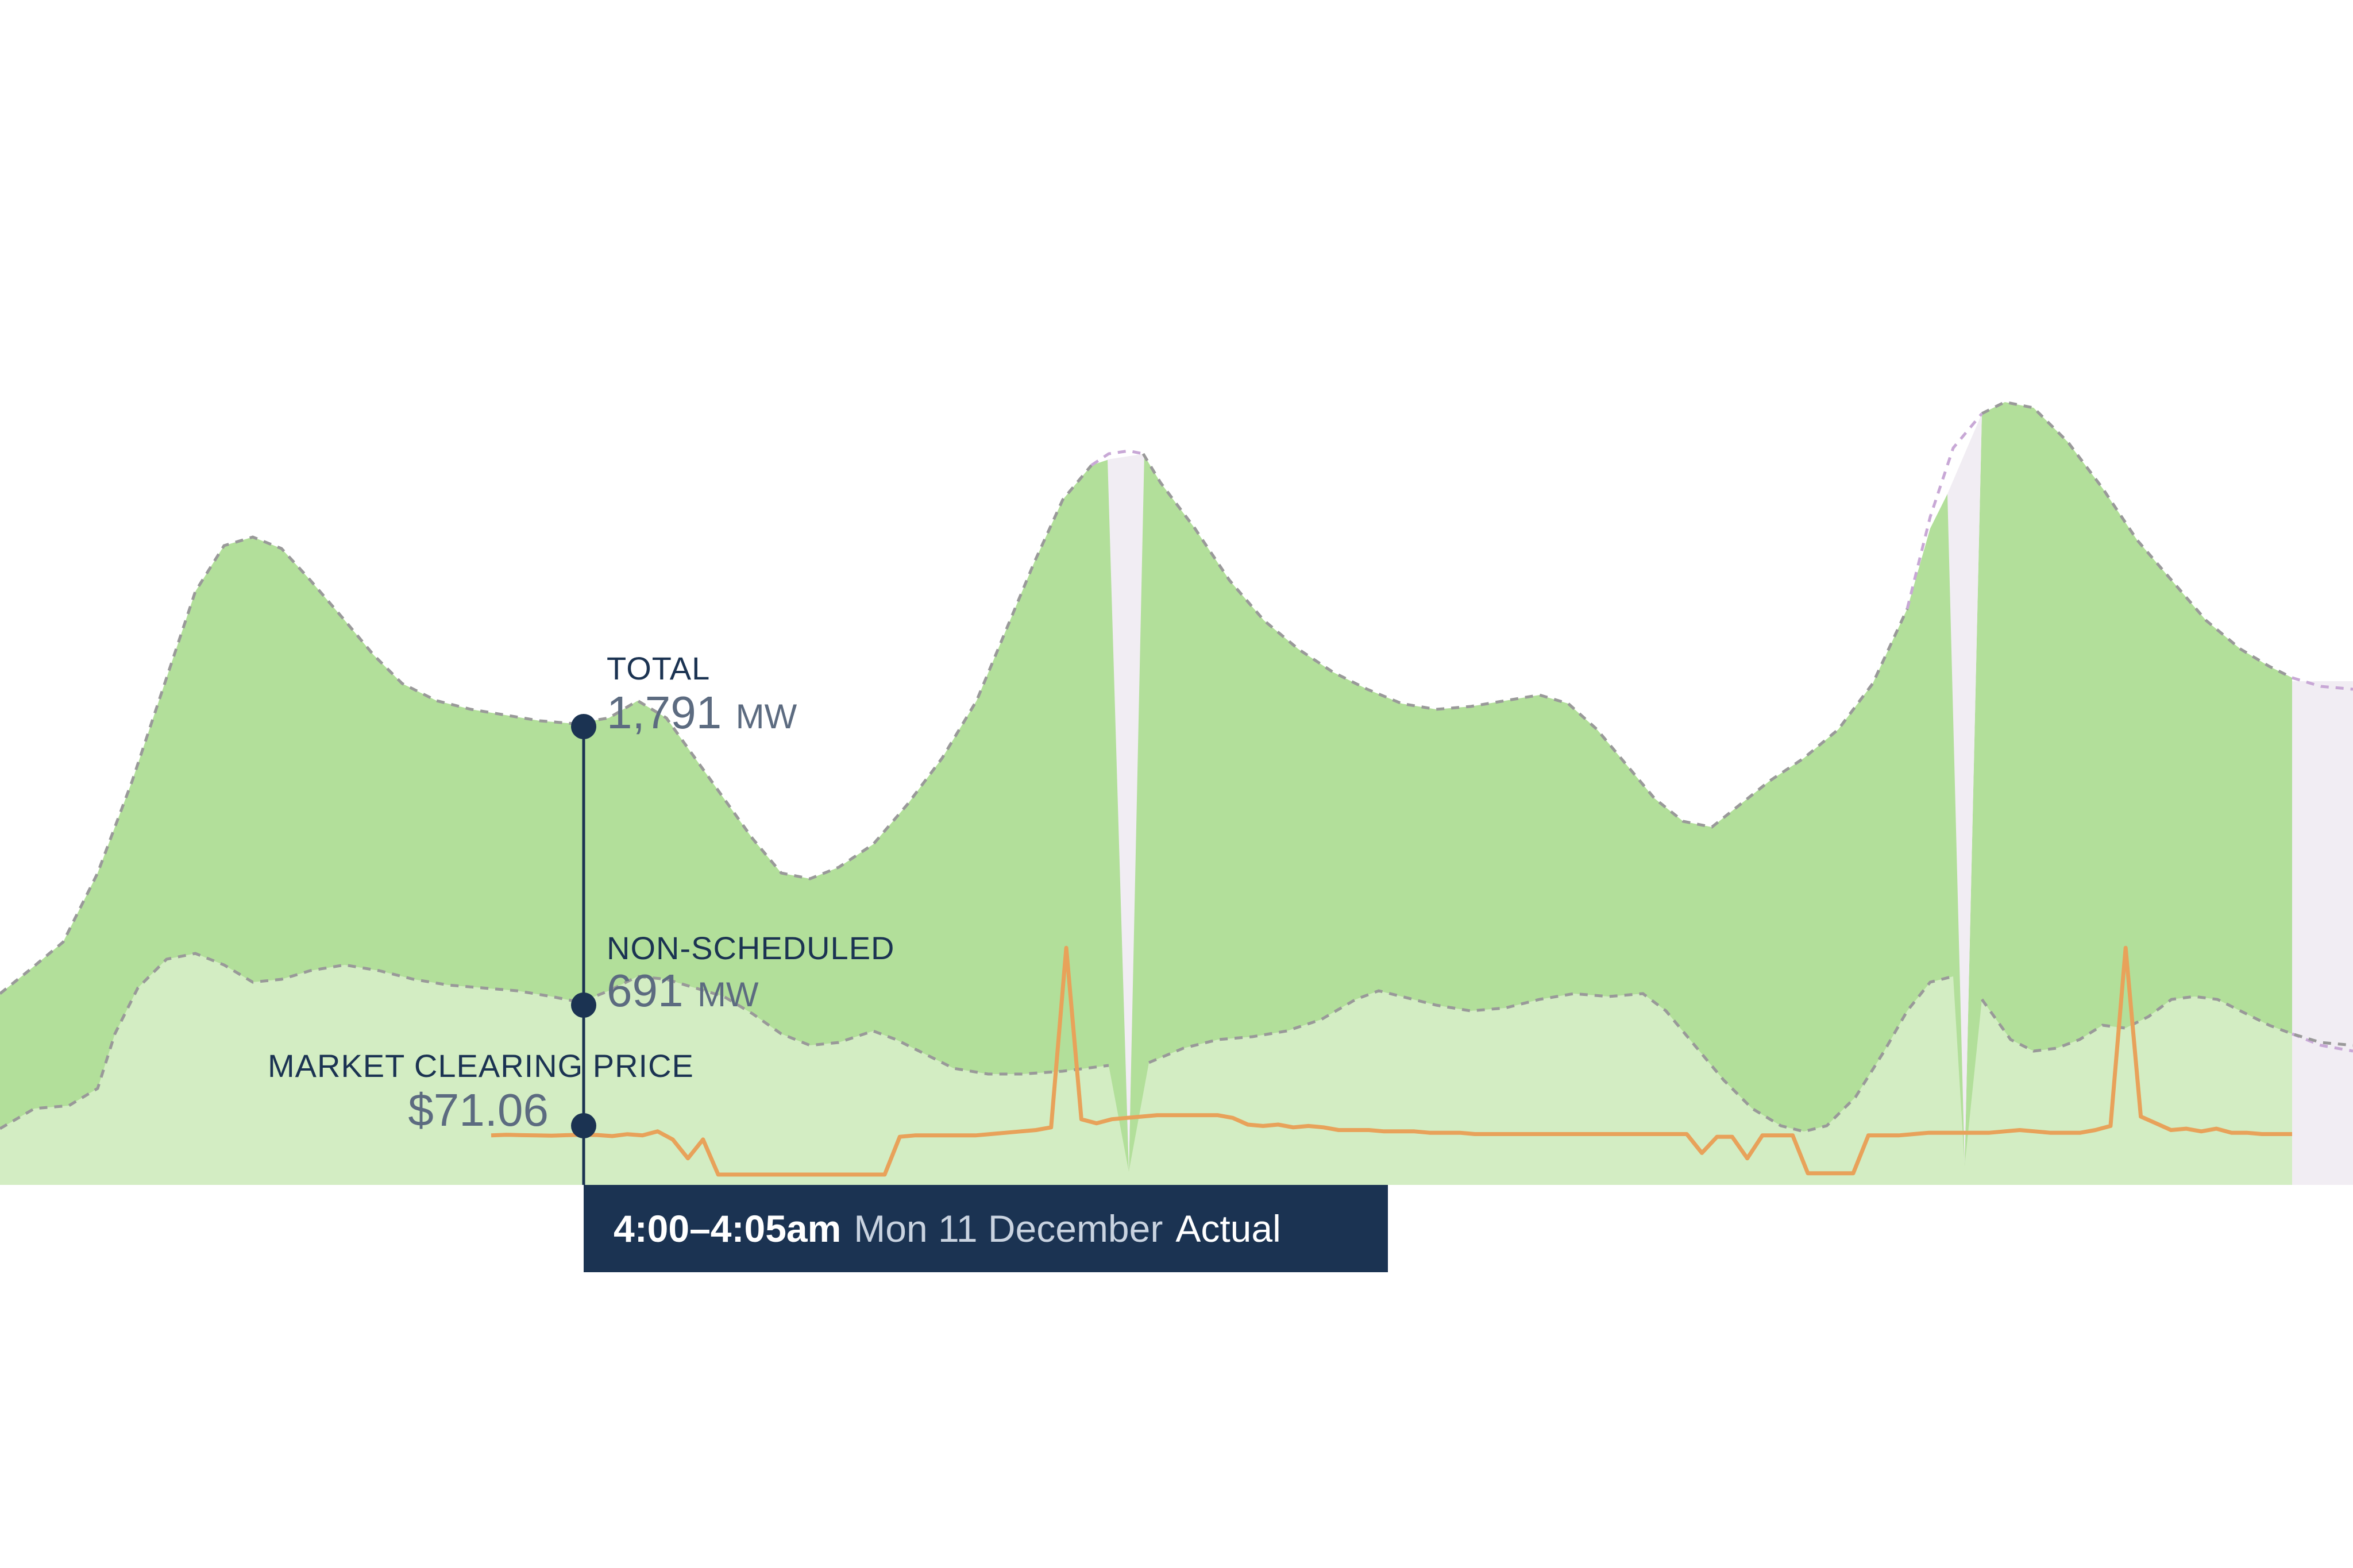 This screenshot has width=2353, height=1568. Describe the element at coordinates (1008, 1228) in the screenshot. I see `time-date: Mon 11 December` at that location.